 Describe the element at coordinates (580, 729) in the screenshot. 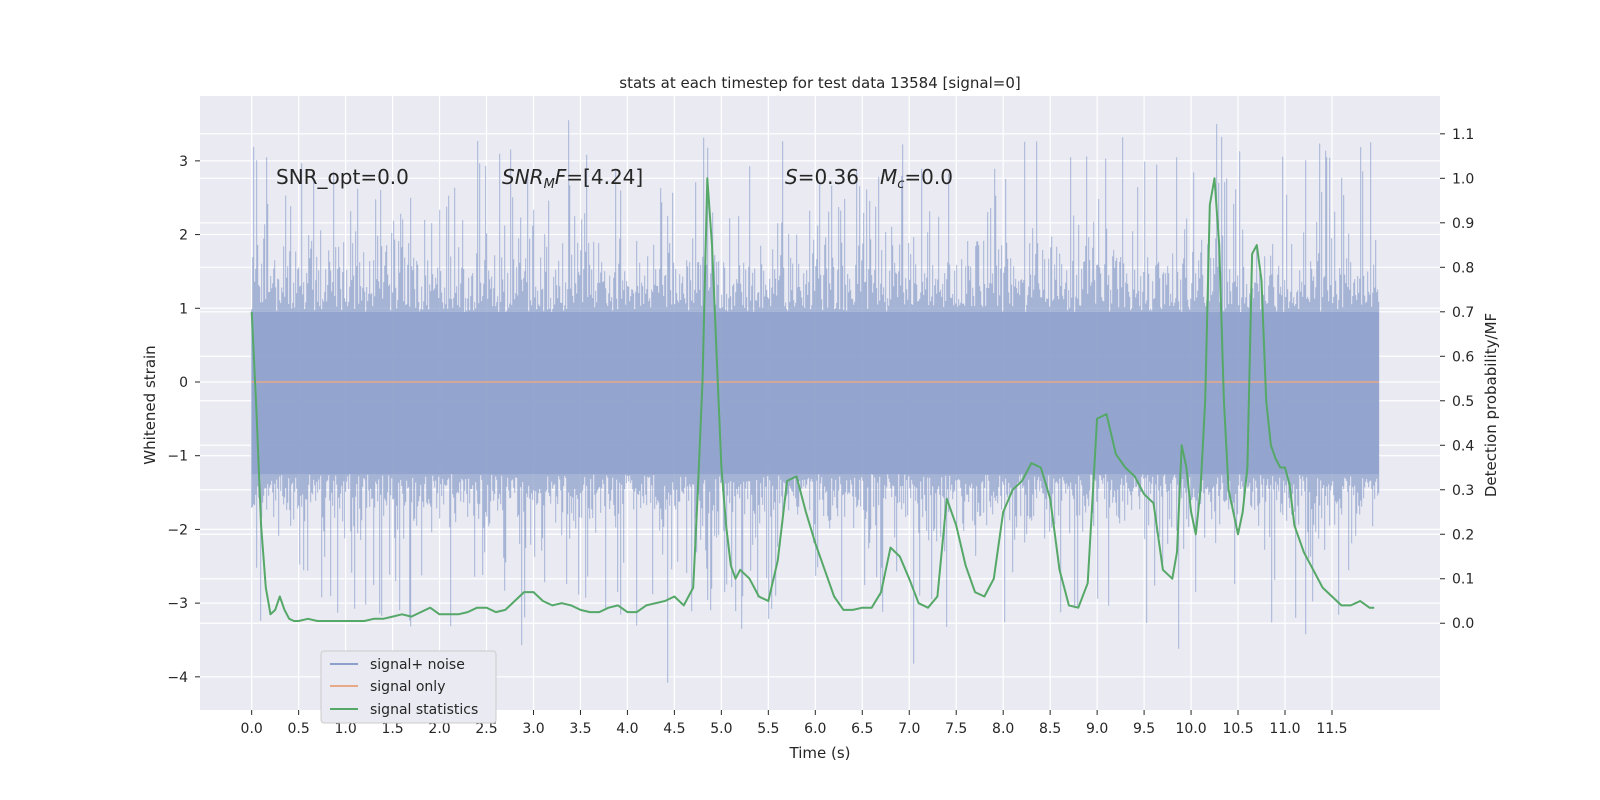

I see `x-tick-label-7: 3.5` at that location.